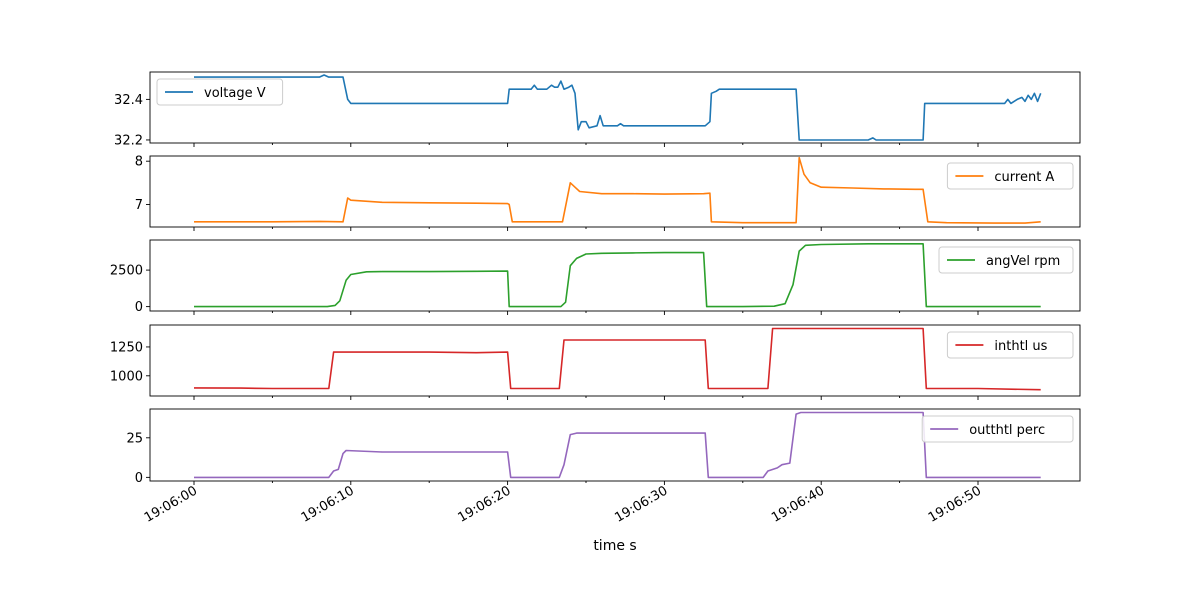 Image resolution: width=1200 pixels, height=600 pixels. Describe the element at coordinates (126, 271) in the screenshot. I see `y-tick-label: 2500` at that location.